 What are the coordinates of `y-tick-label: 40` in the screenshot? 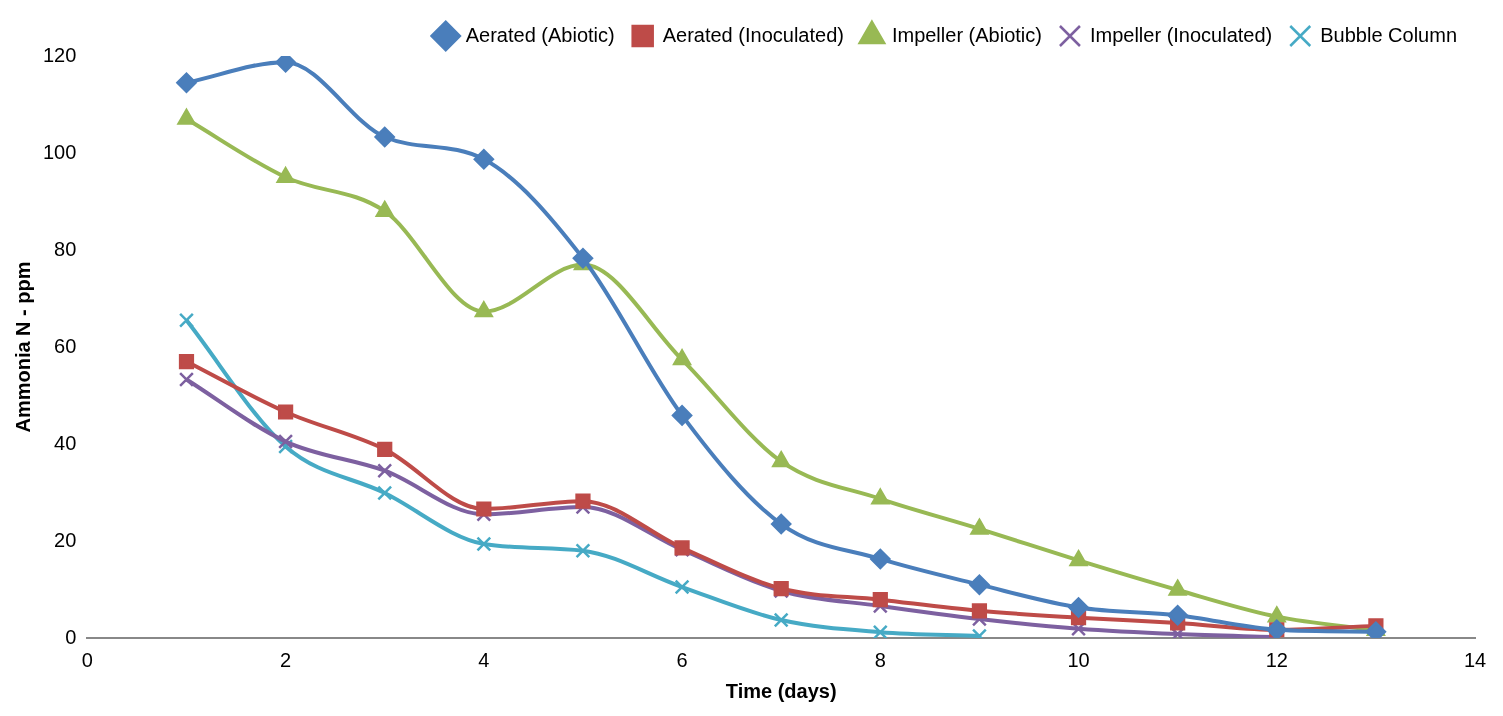 It's located at (65, 442).